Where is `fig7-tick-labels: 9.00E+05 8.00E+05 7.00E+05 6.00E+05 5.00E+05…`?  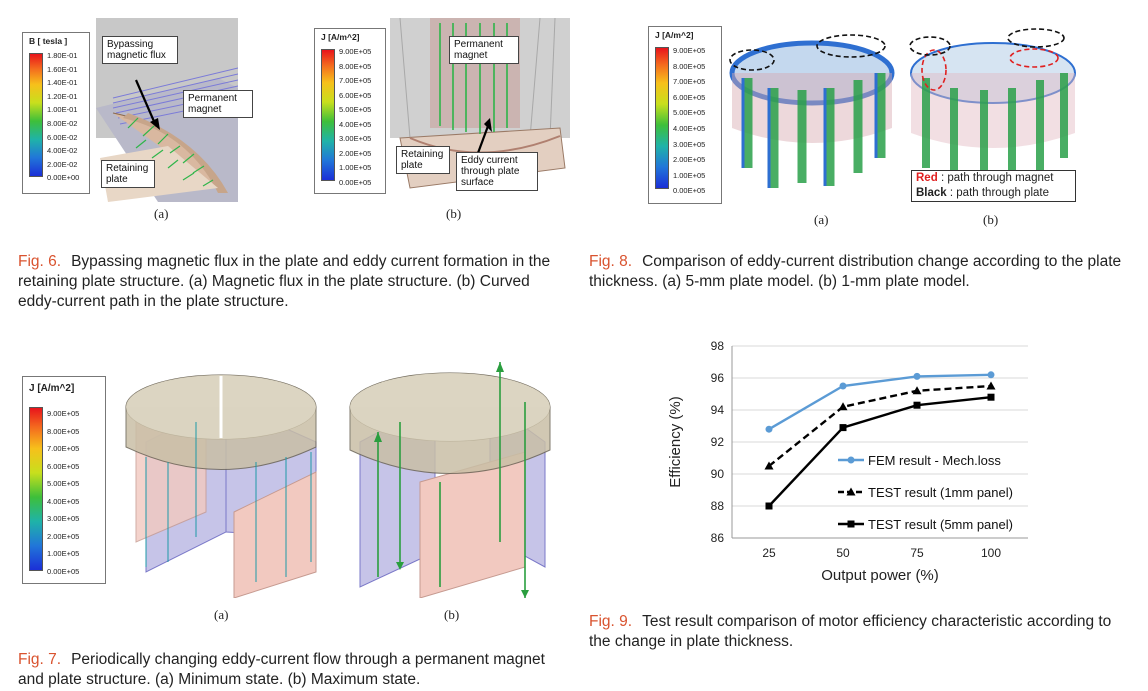
fig7-tick-labels: 9.00E+05 8.00E+05 7.00E+05 6.00E+05 5.00E+05… is located at coordinates (63, 492).